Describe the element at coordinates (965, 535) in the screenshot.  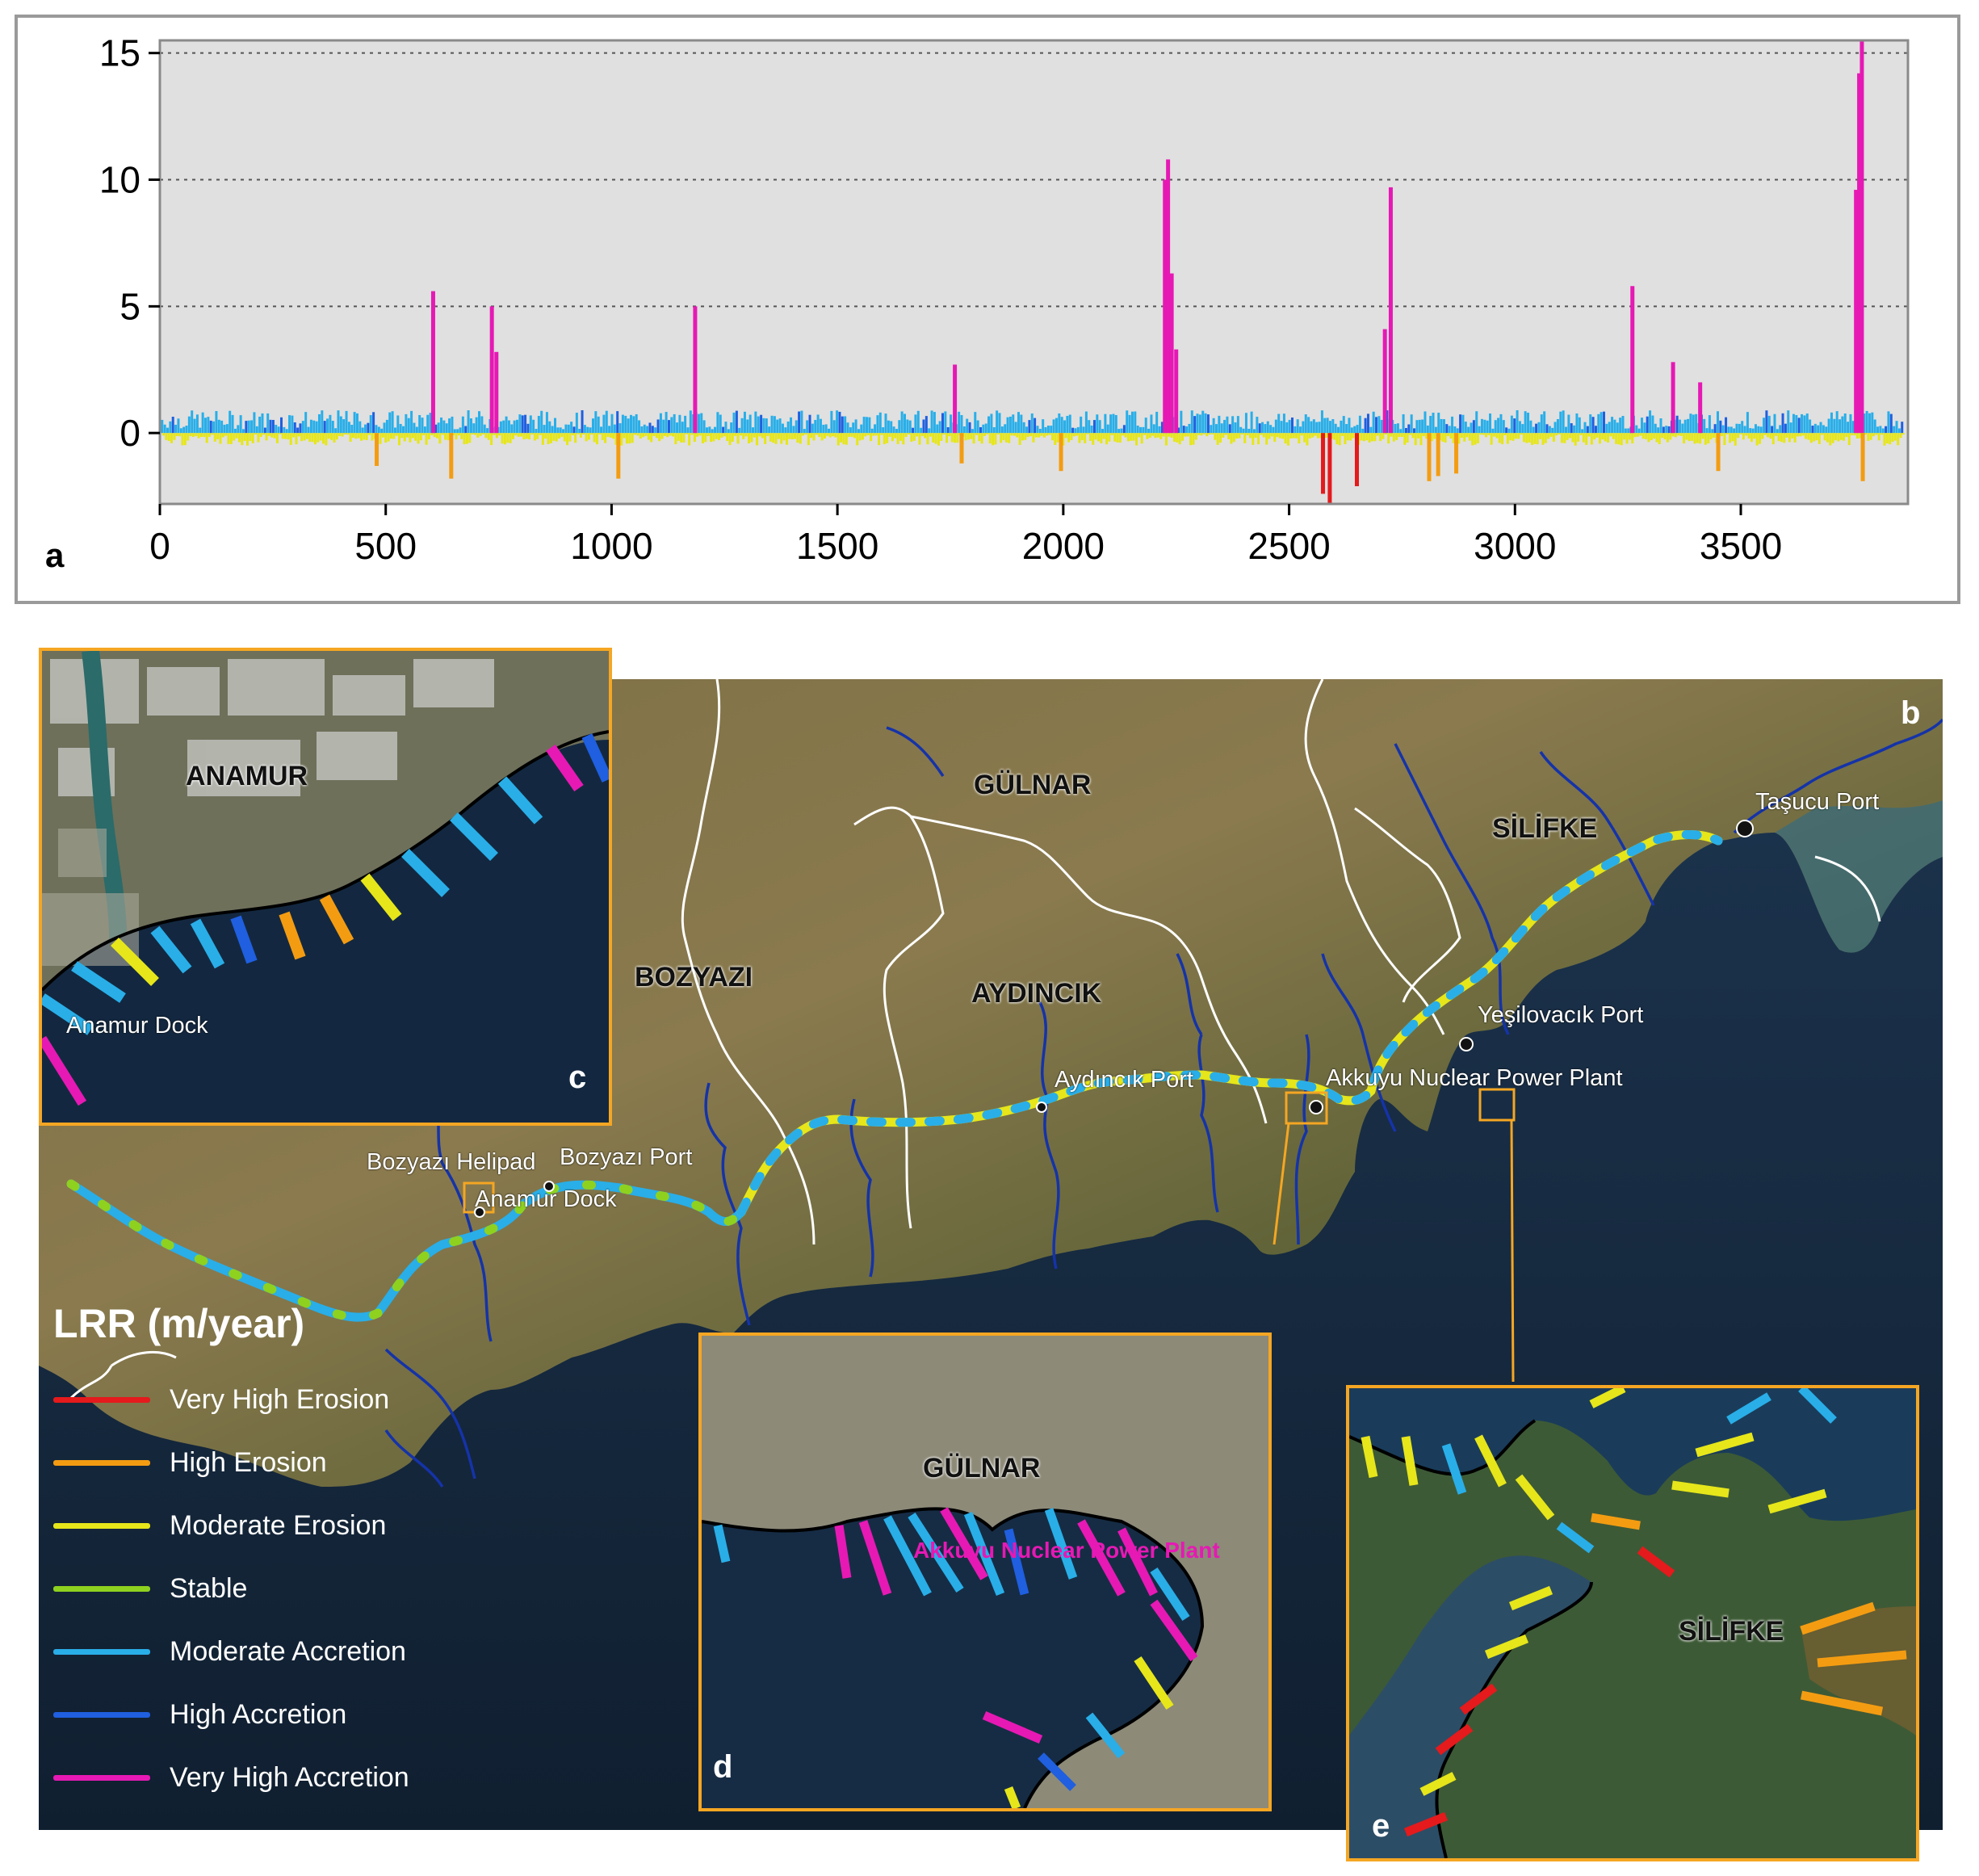
I see `x-ticks: 0 500 1000 1500 2000 2500 3000 3500` at that location.